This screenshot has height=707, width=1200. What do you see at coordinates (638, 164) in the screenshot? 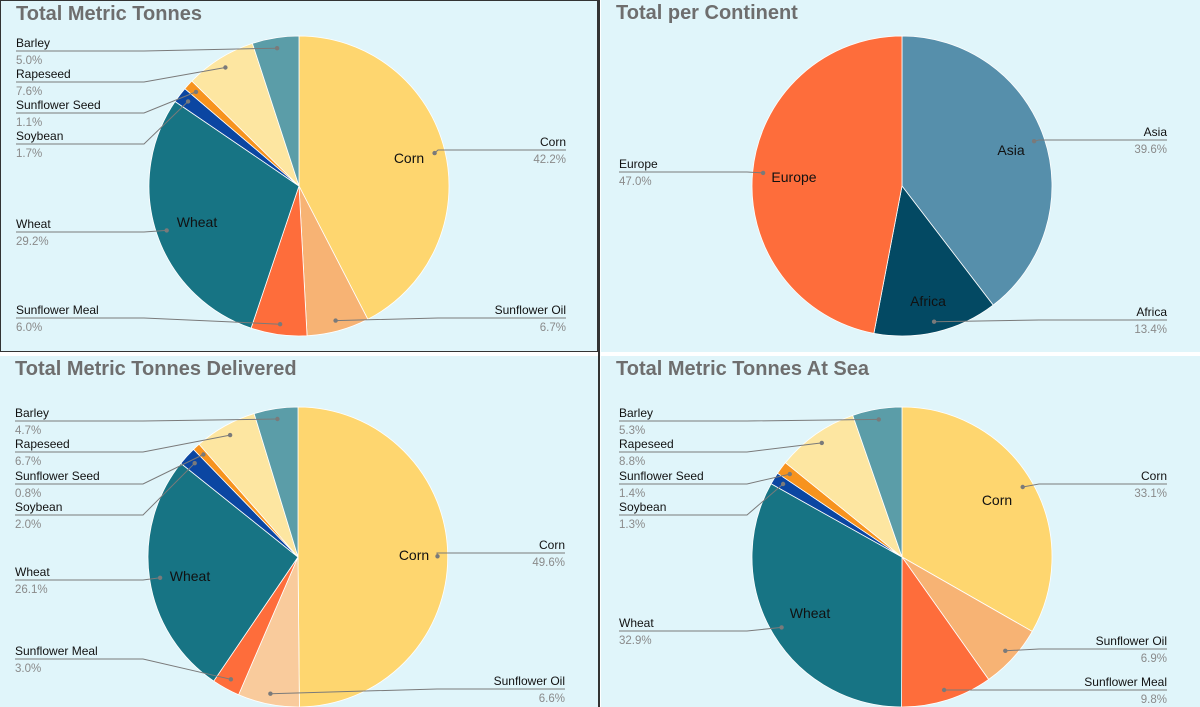
I see `slice-label-europe: Europe` at bounding box center [638, 164].